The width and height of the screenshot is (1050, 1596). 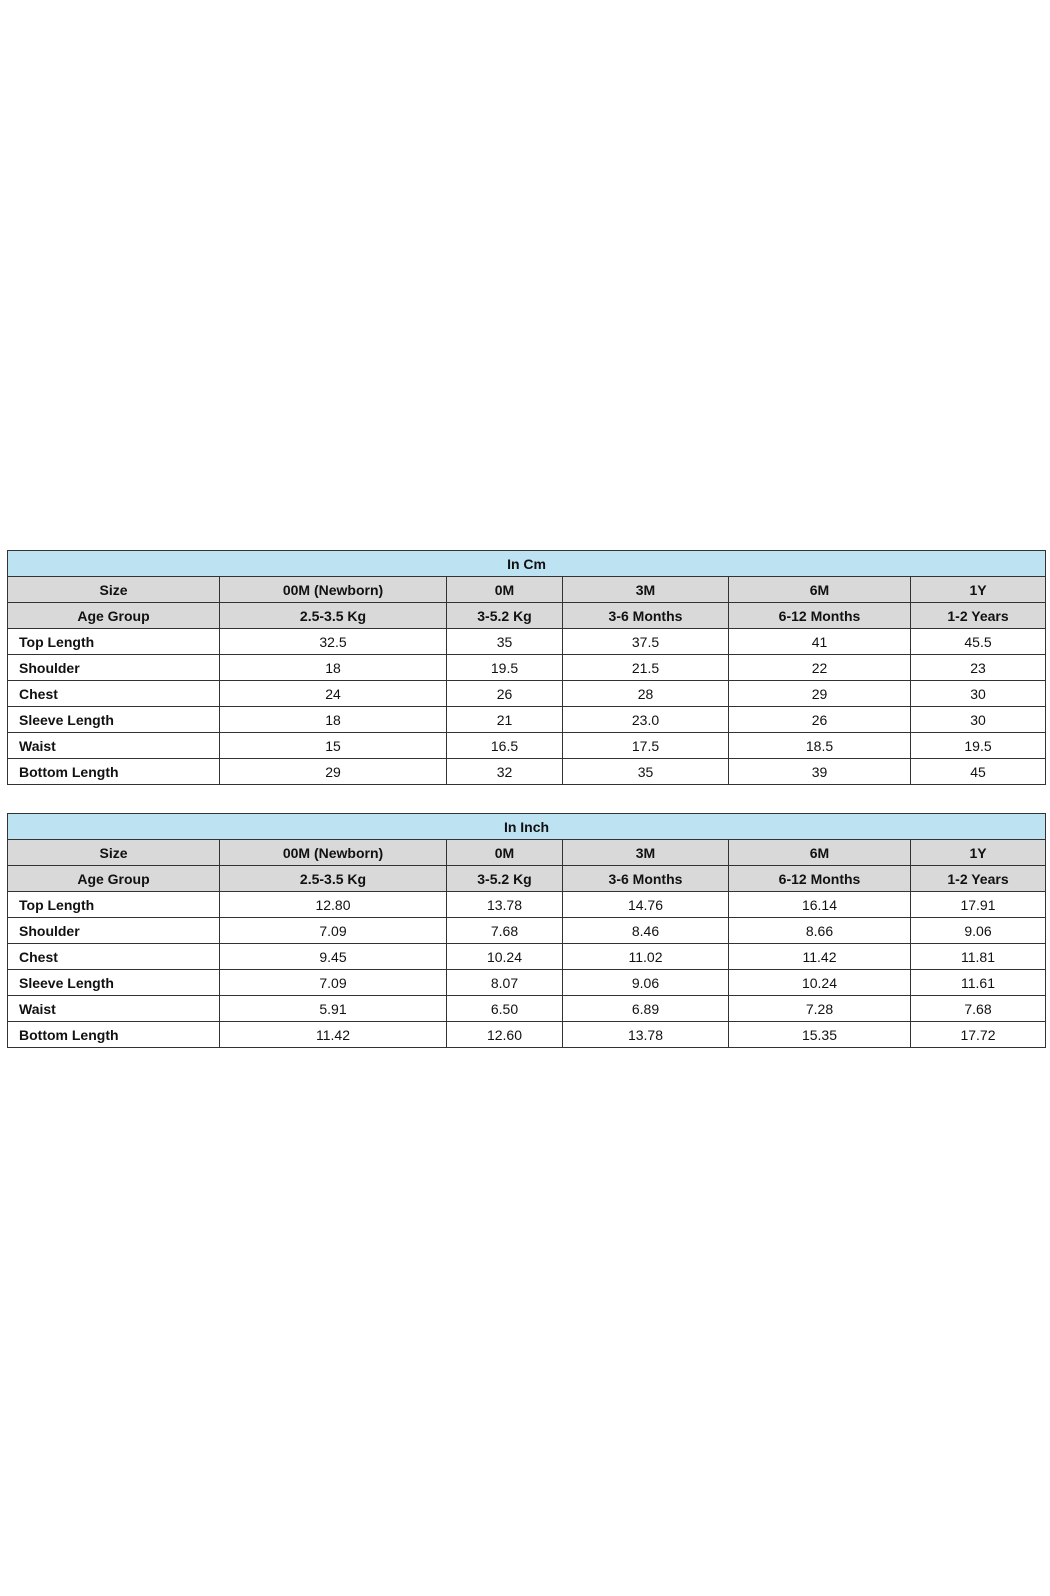 I want to click on measurement-cell: 17.5, so click(x=645, y=745).